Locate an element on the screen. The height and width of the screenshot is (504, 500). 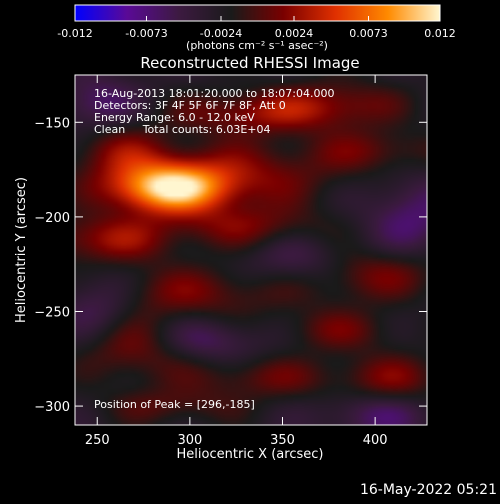
colorbar-tick-label: 0.0073 is located at coordinates (368, 33).